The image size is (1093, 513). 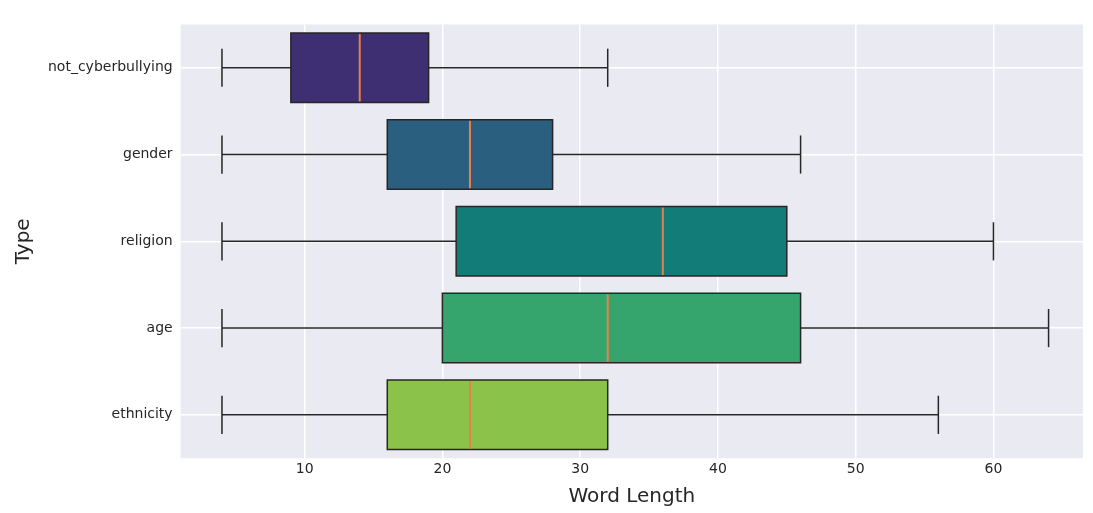 What do you see at coordinates (110, 66) in the screenshot?
I see `y-tick-label: not_cyberbullying` at bounding box center [110, 66].